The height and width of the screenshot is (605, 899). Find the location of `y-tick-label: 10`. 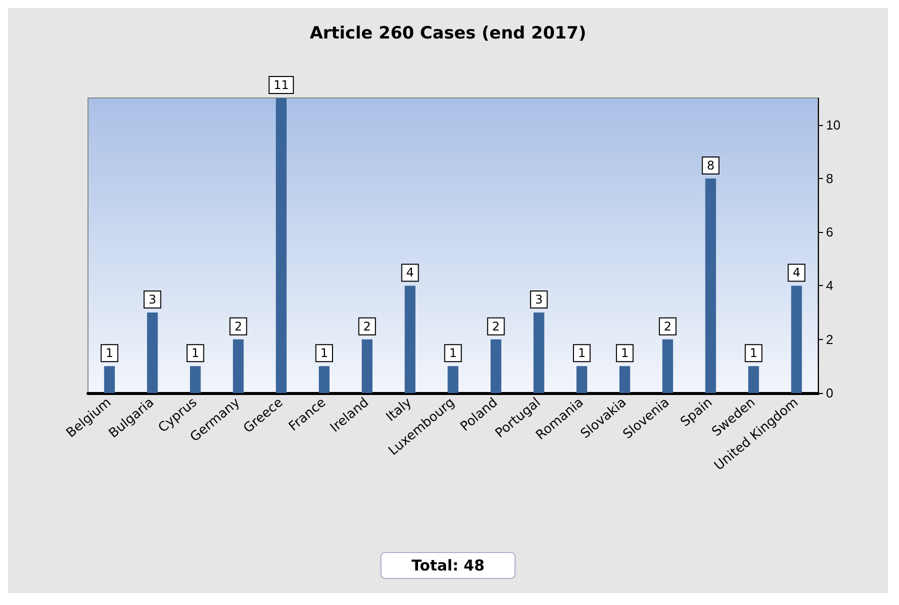

y-tick-label: 10 is located at coordinates (833, 124).